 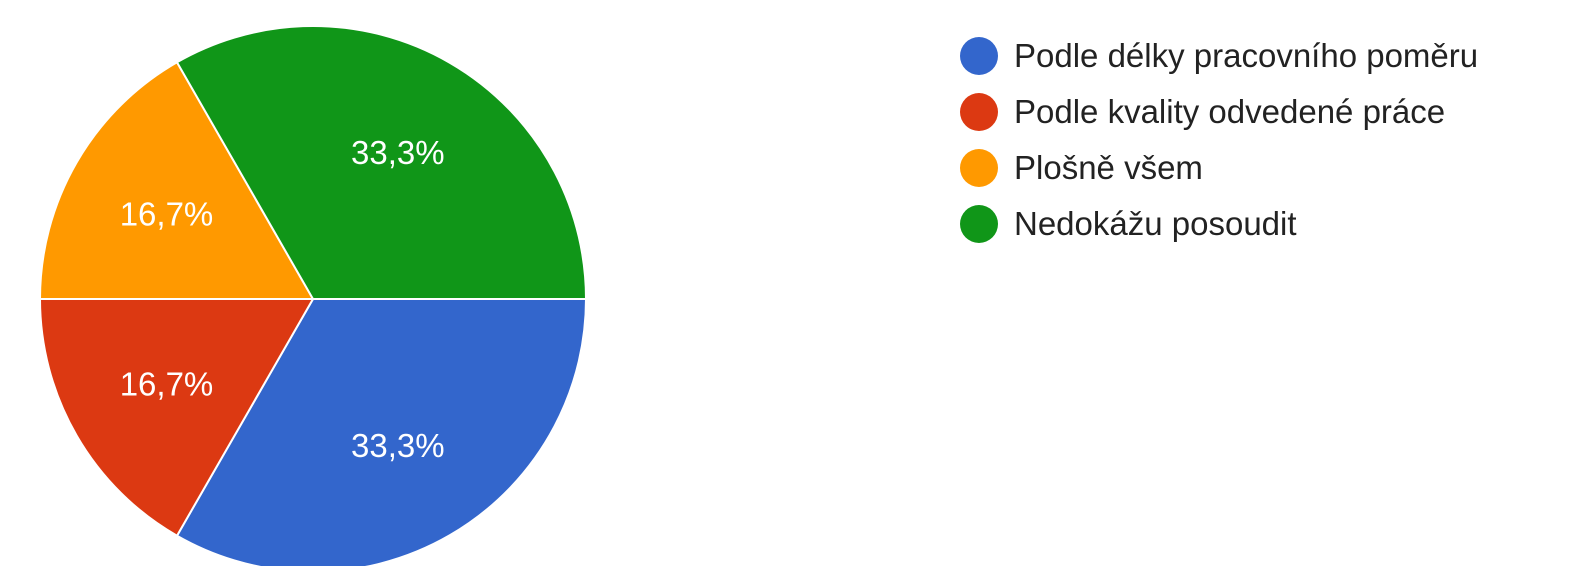 I want to click on legend-item-3: Nedokážu posoudit, so click(x=1219, y=224).